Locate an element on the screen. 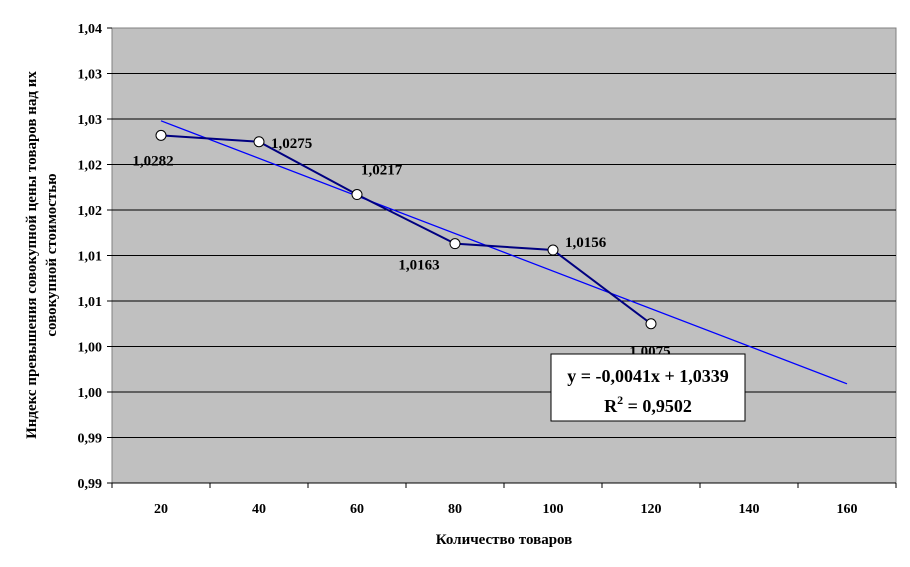 Image resolution: width=910 pixels, height=567 pixels. data-label: 1,0163 is located at coordinates (418, 266).